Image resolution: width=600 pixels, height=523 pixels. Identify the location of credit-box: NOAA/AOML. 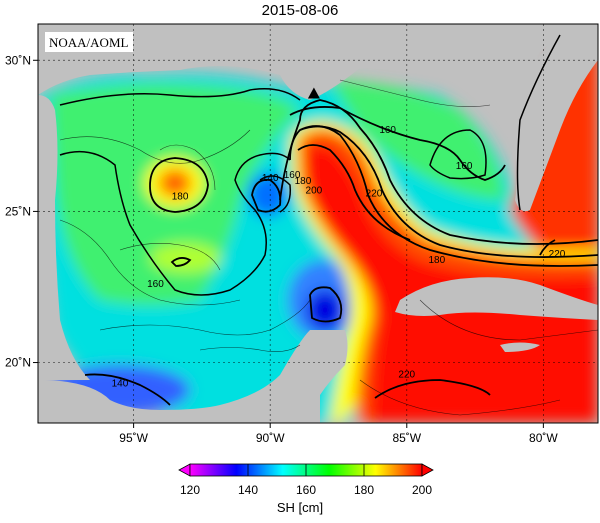
(89, 42).